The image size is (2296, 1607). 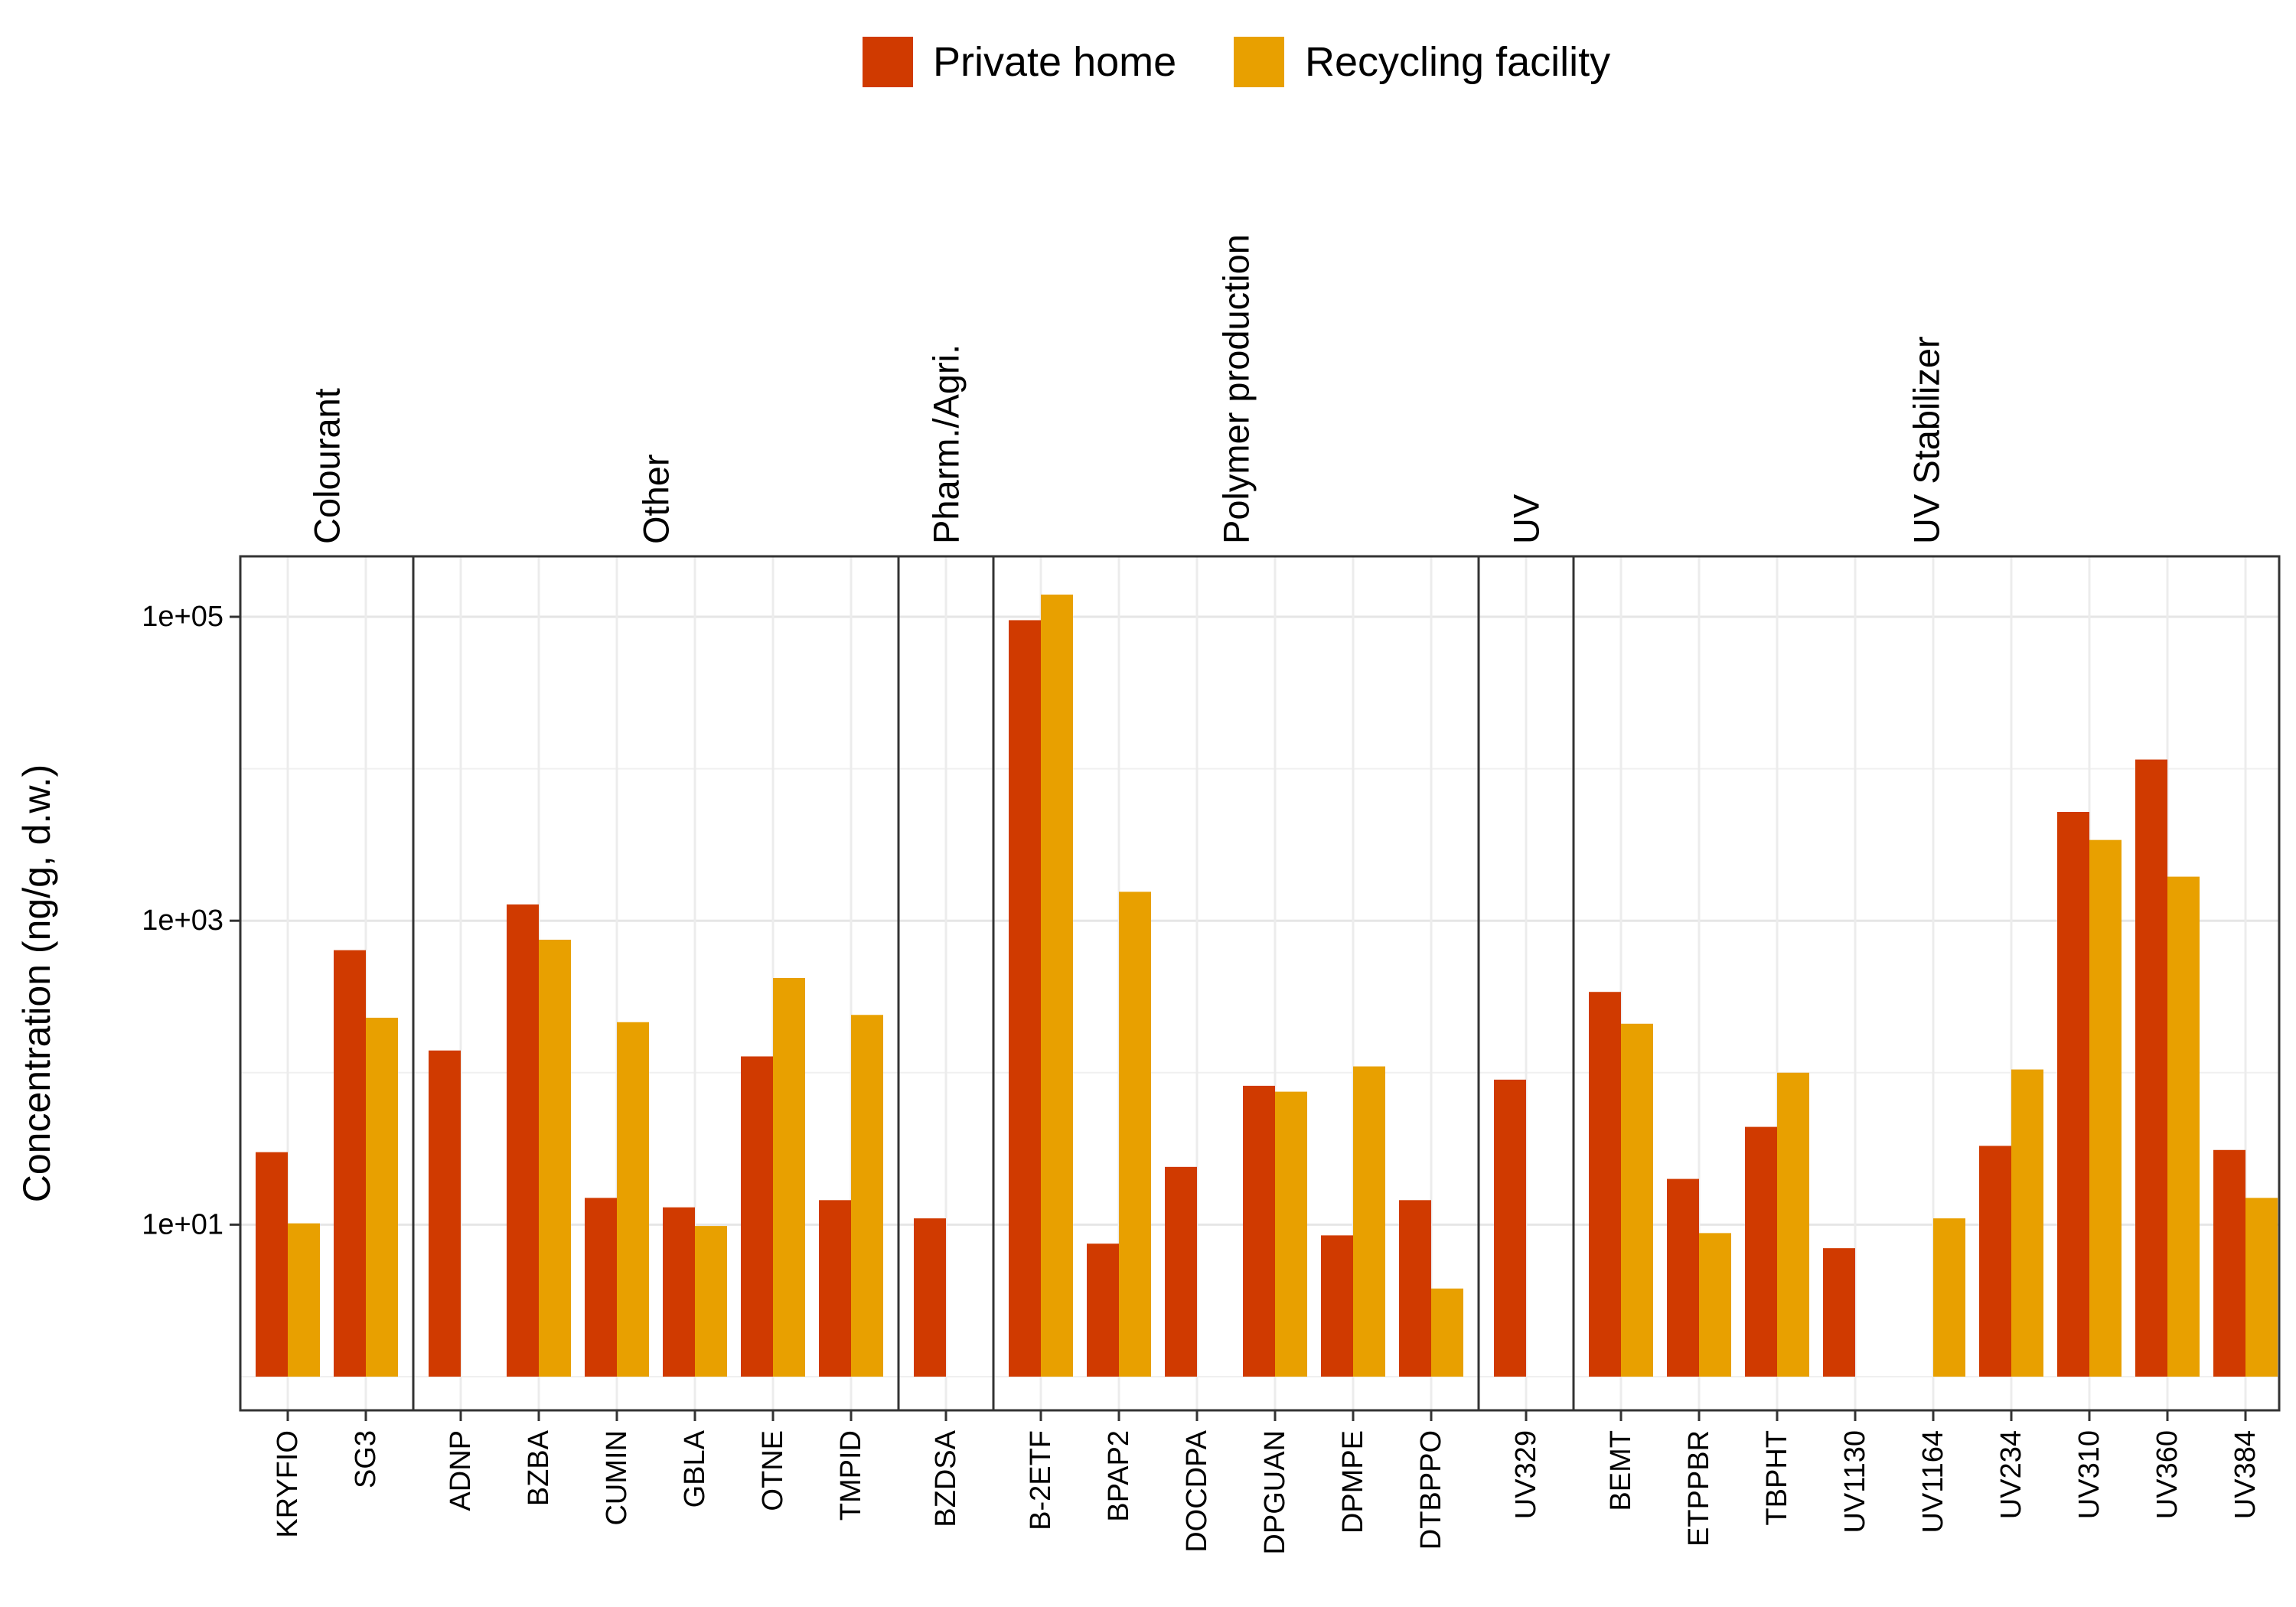 What do you see at coordinates (1135, 1134) in the screenshot?
I see `bar-bpap2-recycling-facility` at bounding box center [1135, 1134].